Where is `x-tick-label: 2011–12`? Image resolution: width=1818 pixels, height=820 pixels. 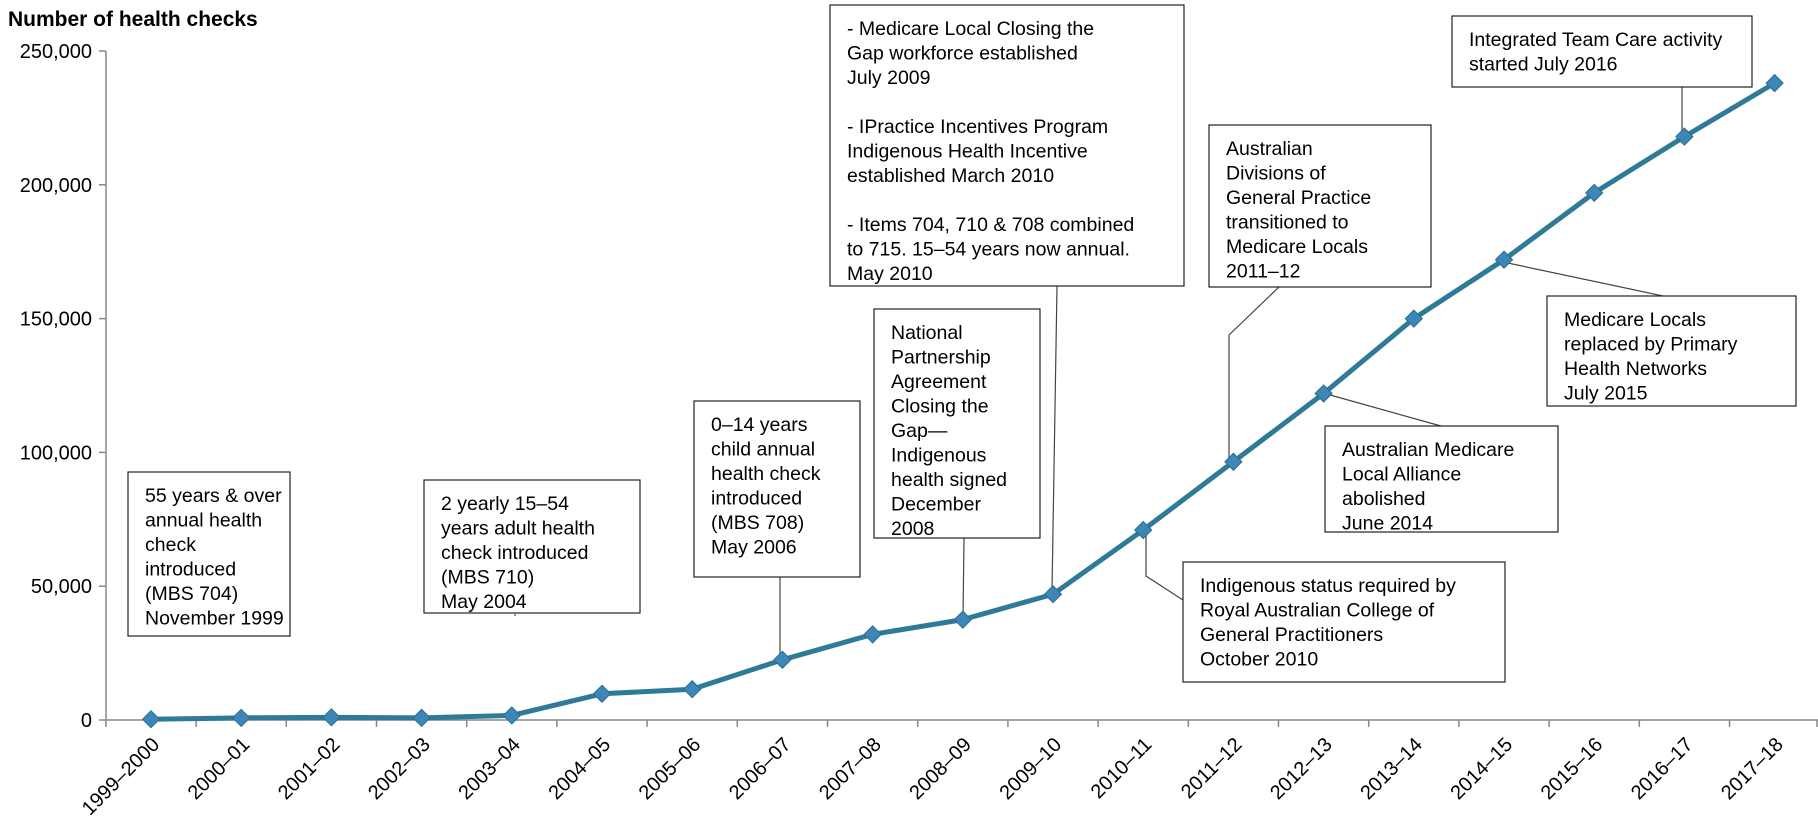 x-tick-label: 2011–12 is located at coordinates (1212, 769).